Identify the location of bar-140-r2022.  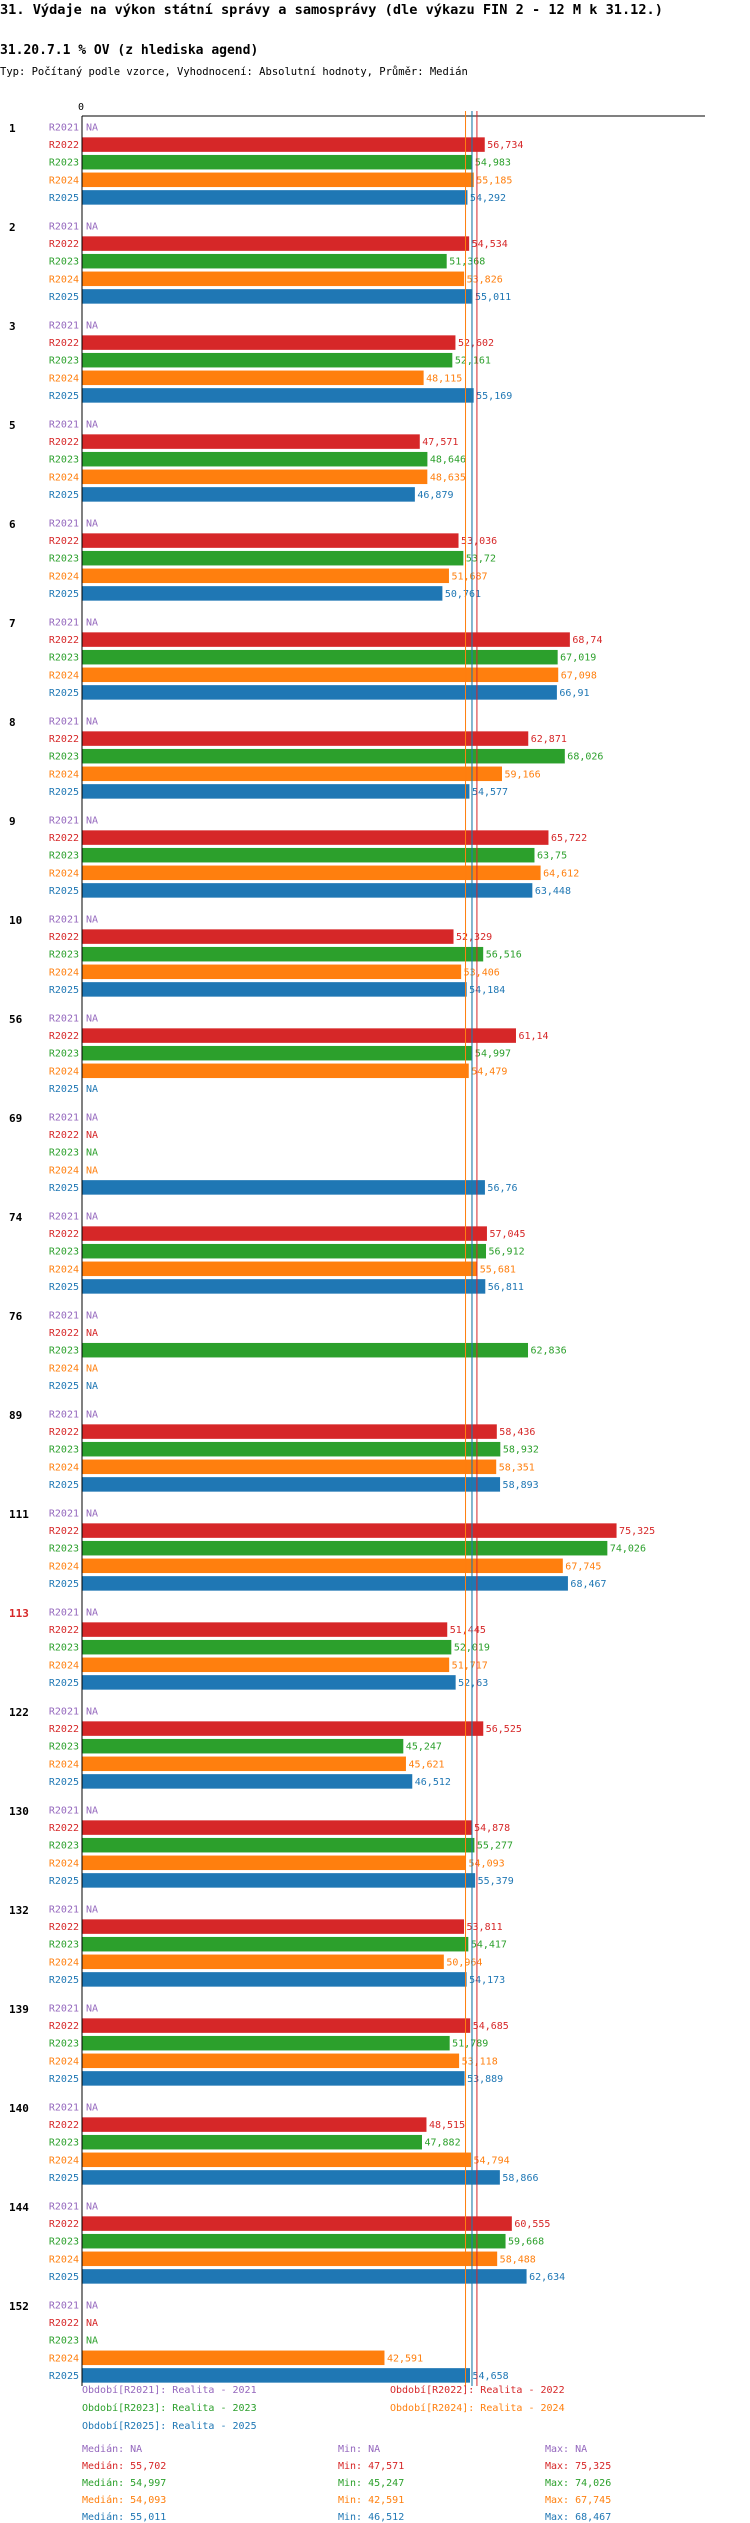
(254, 2124).